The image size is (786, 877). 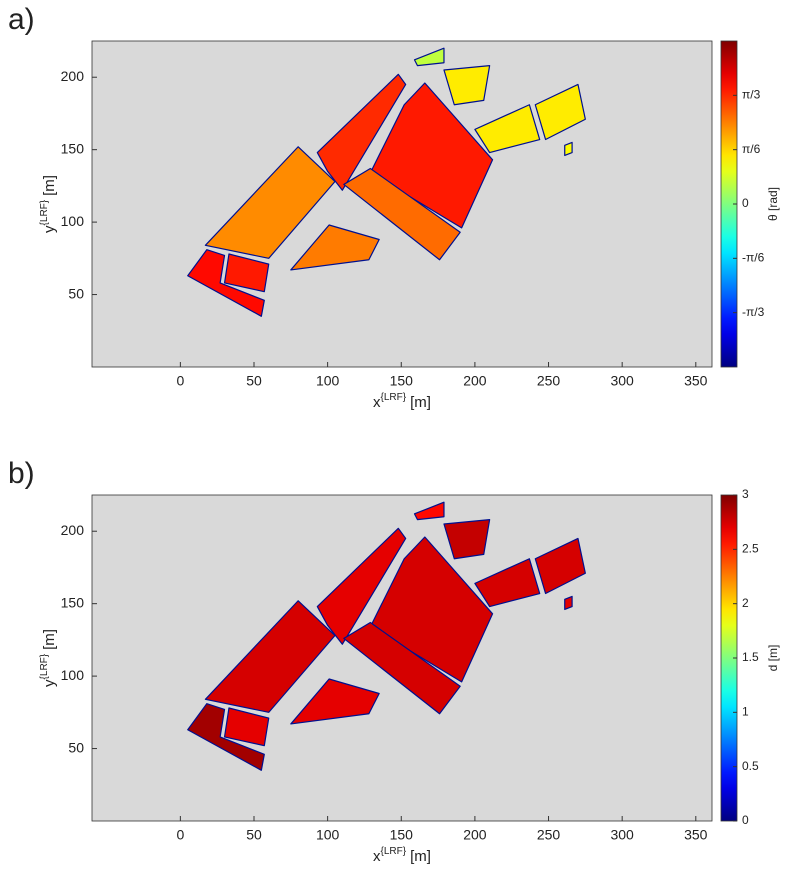 What do you see at coordinates (750, 657) in the screenshot?
I see `colorbar-tick-label: 1.5` at bounding box center [750, 657].